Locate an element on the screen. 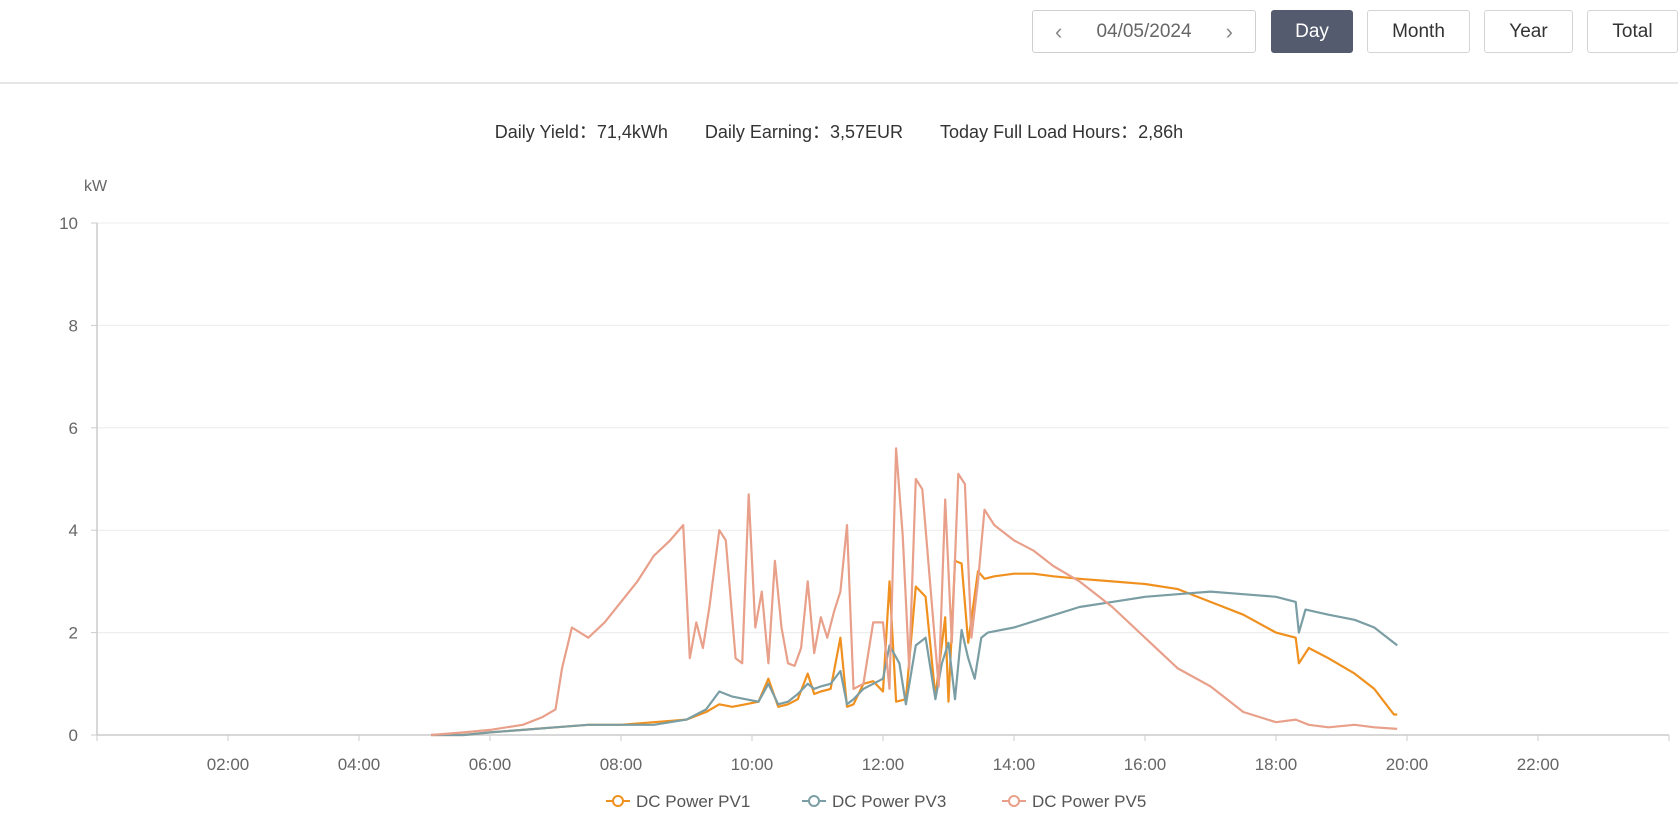 The width and height of the screenshot is (1678, 828). x-tick-label: 16:00 is located at coordinates (1145, 764).